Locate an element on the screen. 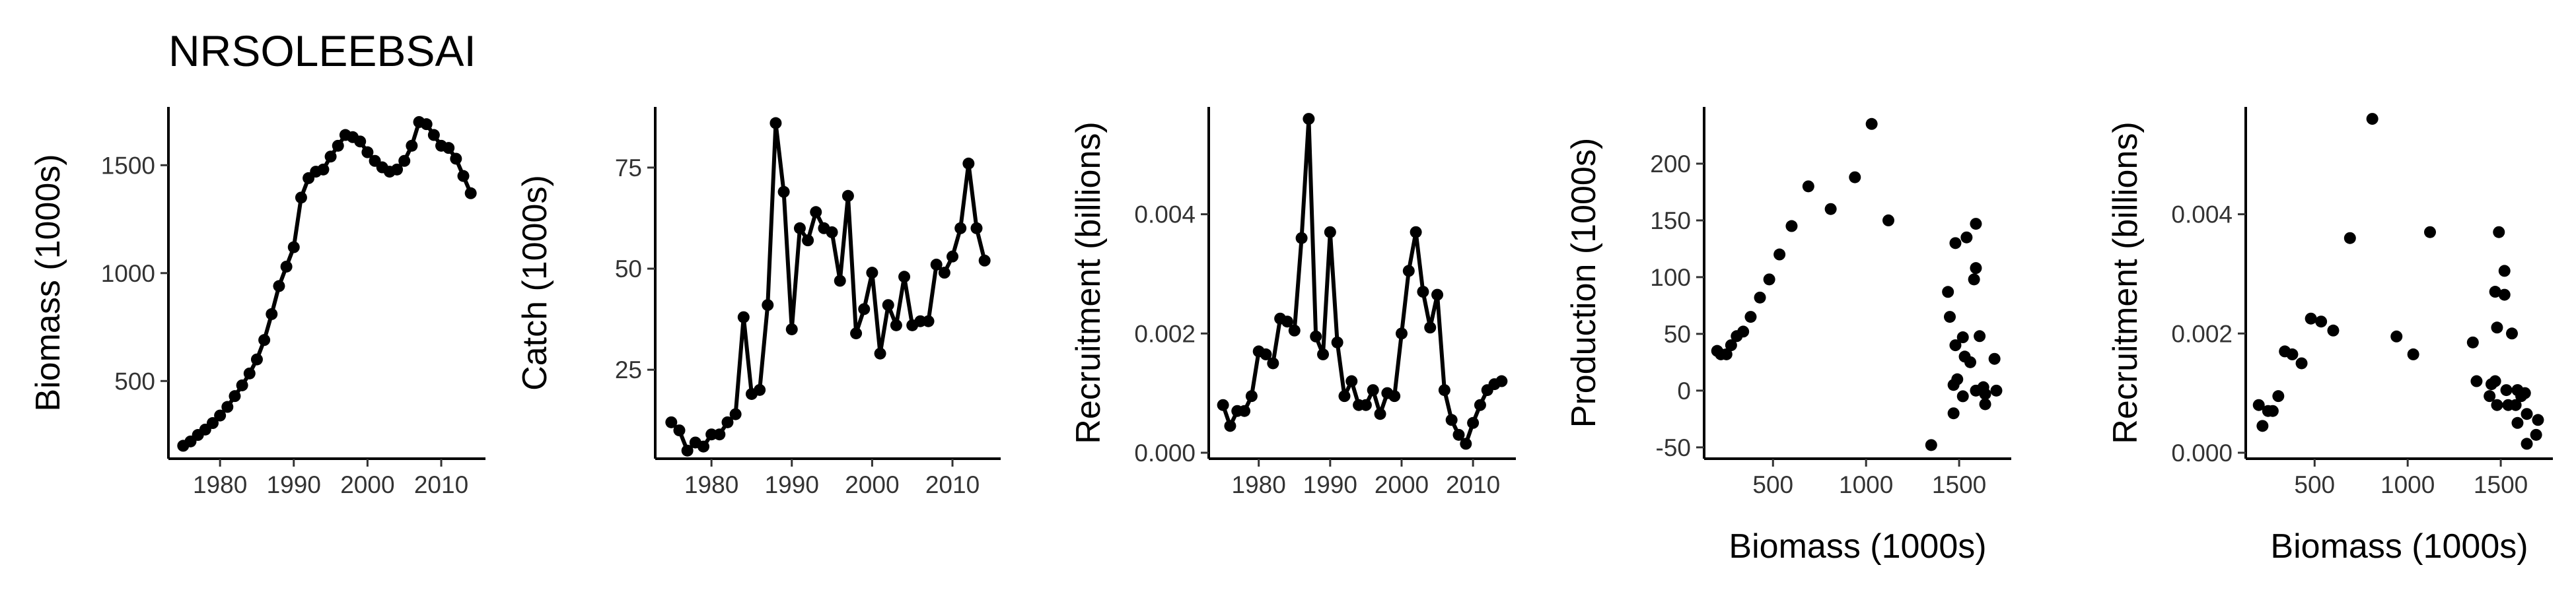 The height and width of the screenshot is (594, 2576). x-tick-label: 2010 is located at coordinates (441, 485).